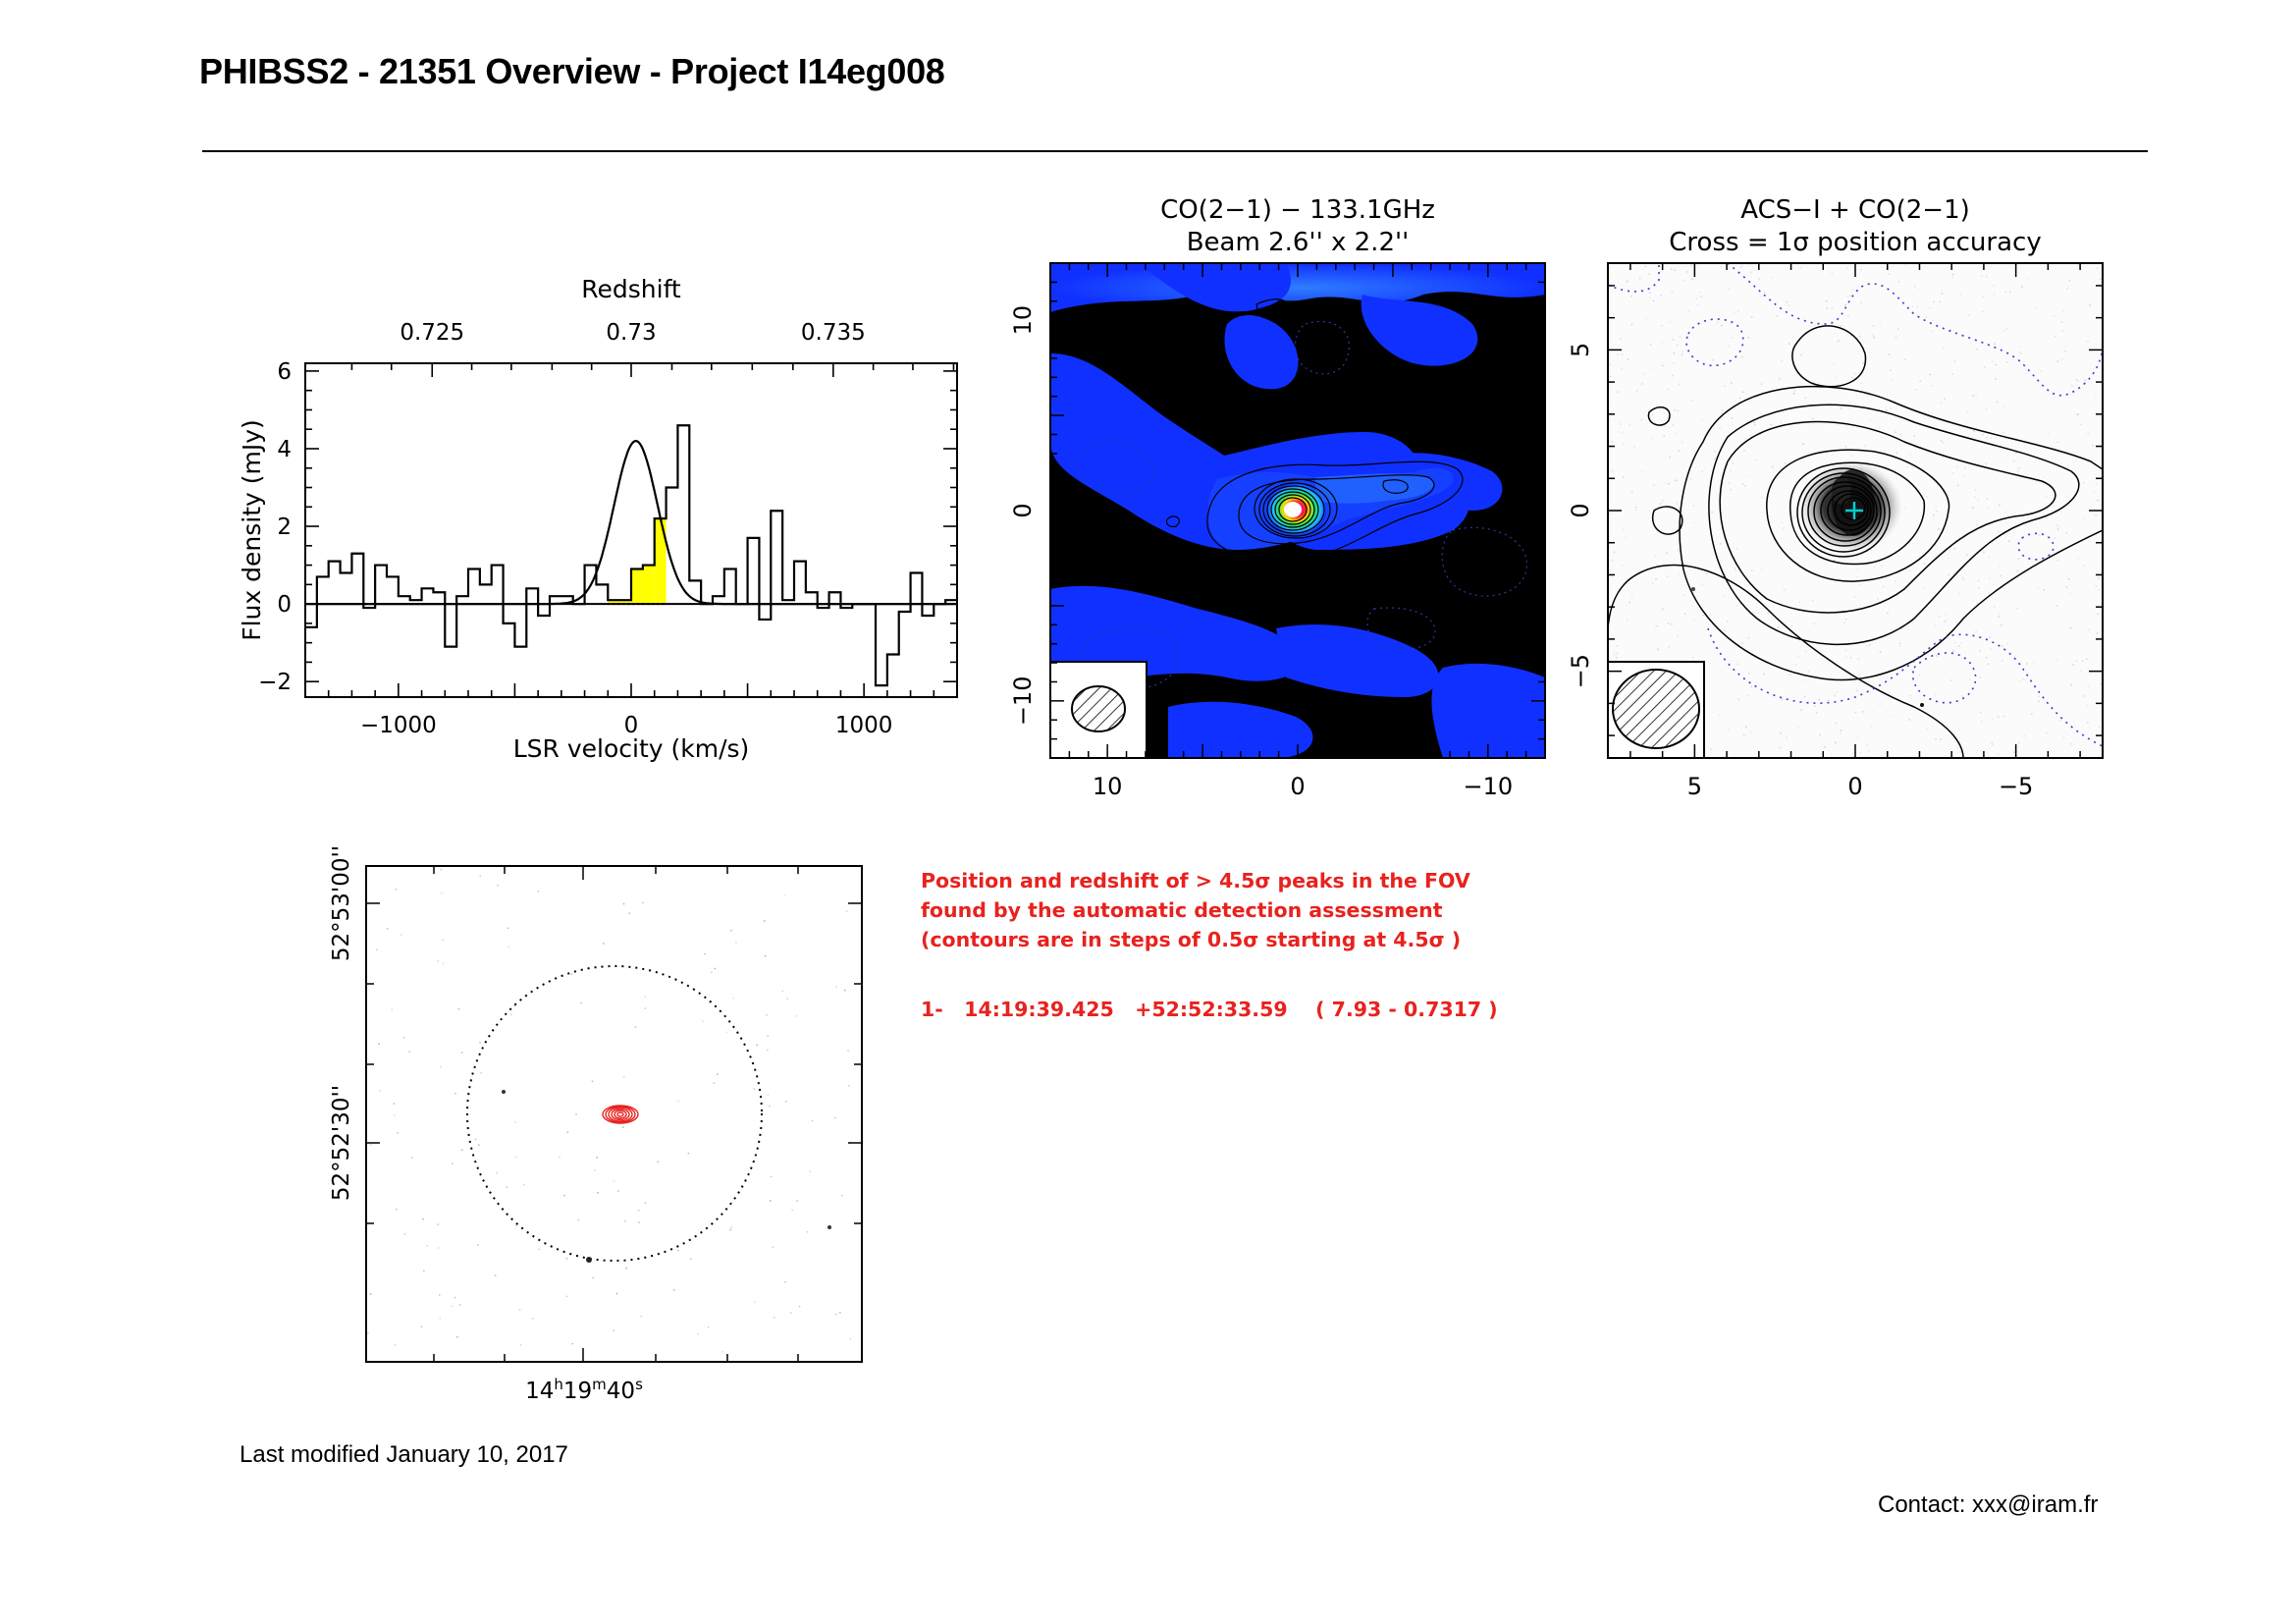 This screenshot has width=2296, height=1623. I want to click on spectrum-y-tick-label: 0, so click(284, 605).